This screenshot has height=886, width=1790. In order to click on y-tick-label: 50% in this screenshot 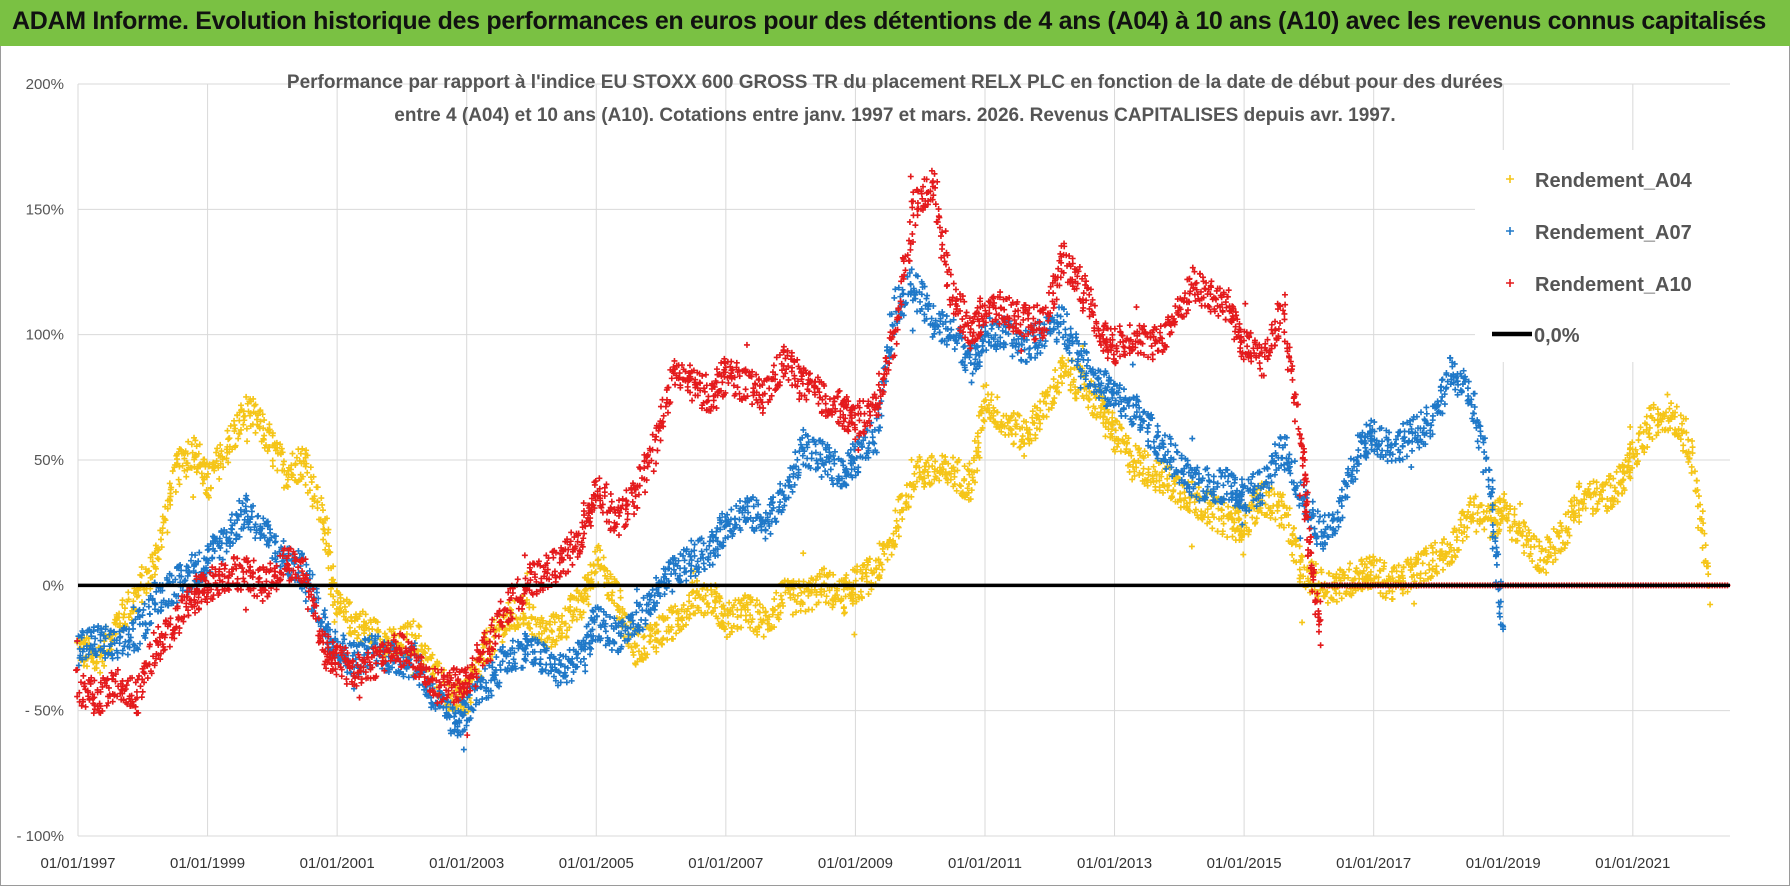, I will do `click(49, 460)`.